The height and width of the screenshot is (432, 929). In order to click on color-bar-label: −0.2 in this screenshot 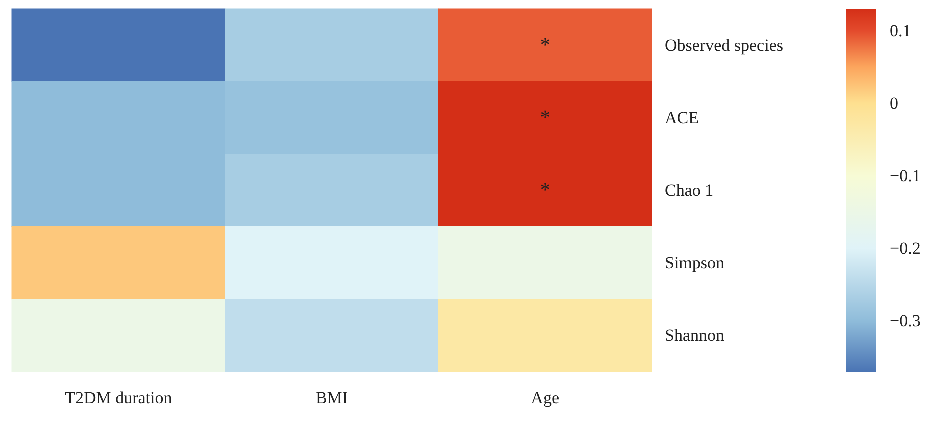, I will do `click(905, 248)`.